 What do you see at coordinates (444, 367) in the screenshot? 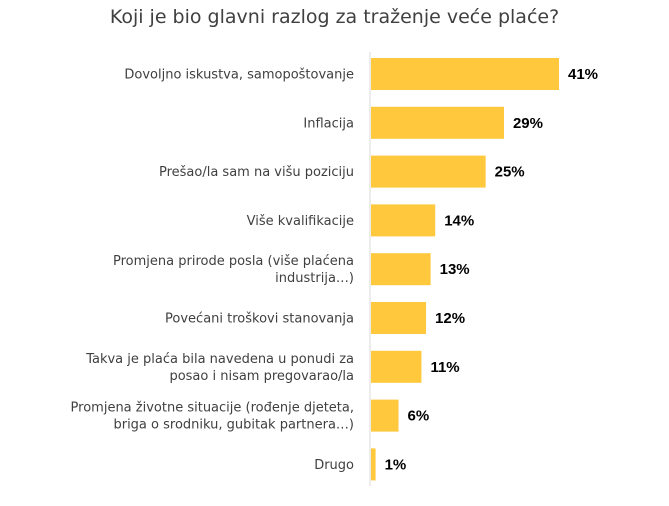
I see `data-label: 11%` at bounding box center [444, 367].